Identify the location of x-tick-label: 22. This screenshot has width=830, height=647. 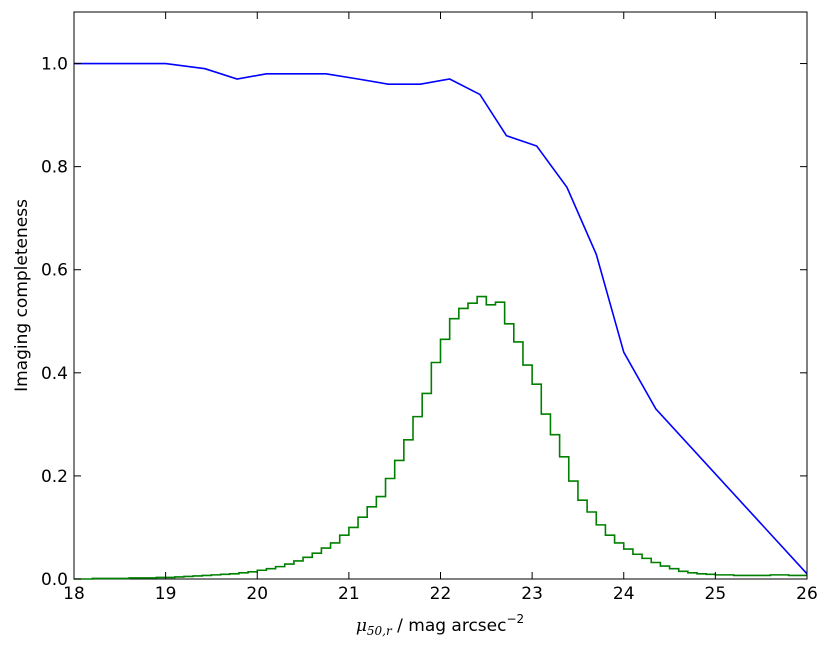
(441, 594).